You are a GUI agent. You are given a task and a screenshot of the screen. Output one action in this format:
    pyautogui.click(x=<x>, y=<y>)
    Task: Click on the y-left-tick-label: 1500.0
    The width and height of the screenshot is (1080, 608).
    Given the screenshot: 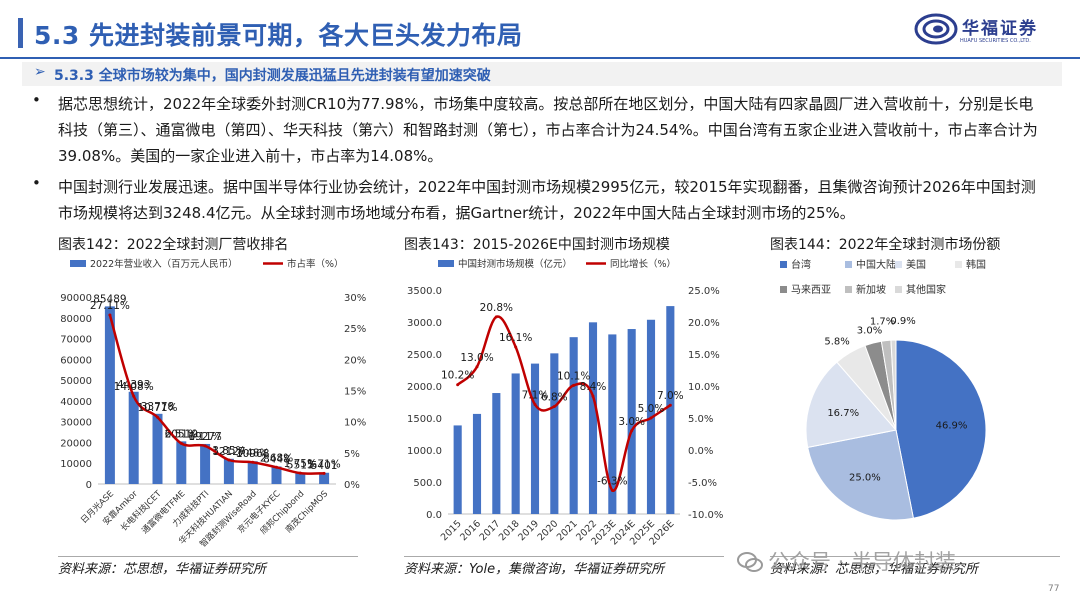 What is the action you would take?
    pyautogui.click(x=424, y=419)
    